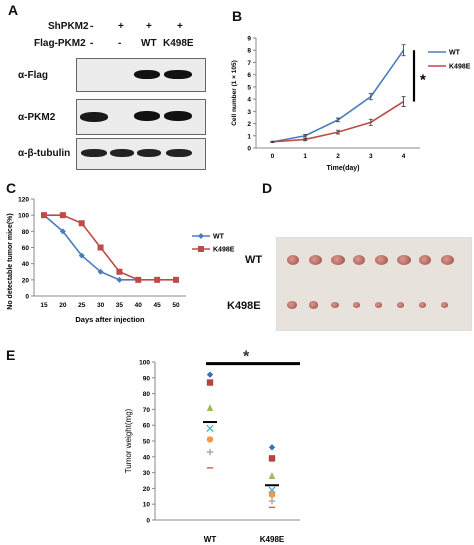  What do you see at coordinates (149, 43) in the screenshot?
I see `flag-pkm2-cell-3: WT` at bounding box center [149, 43].